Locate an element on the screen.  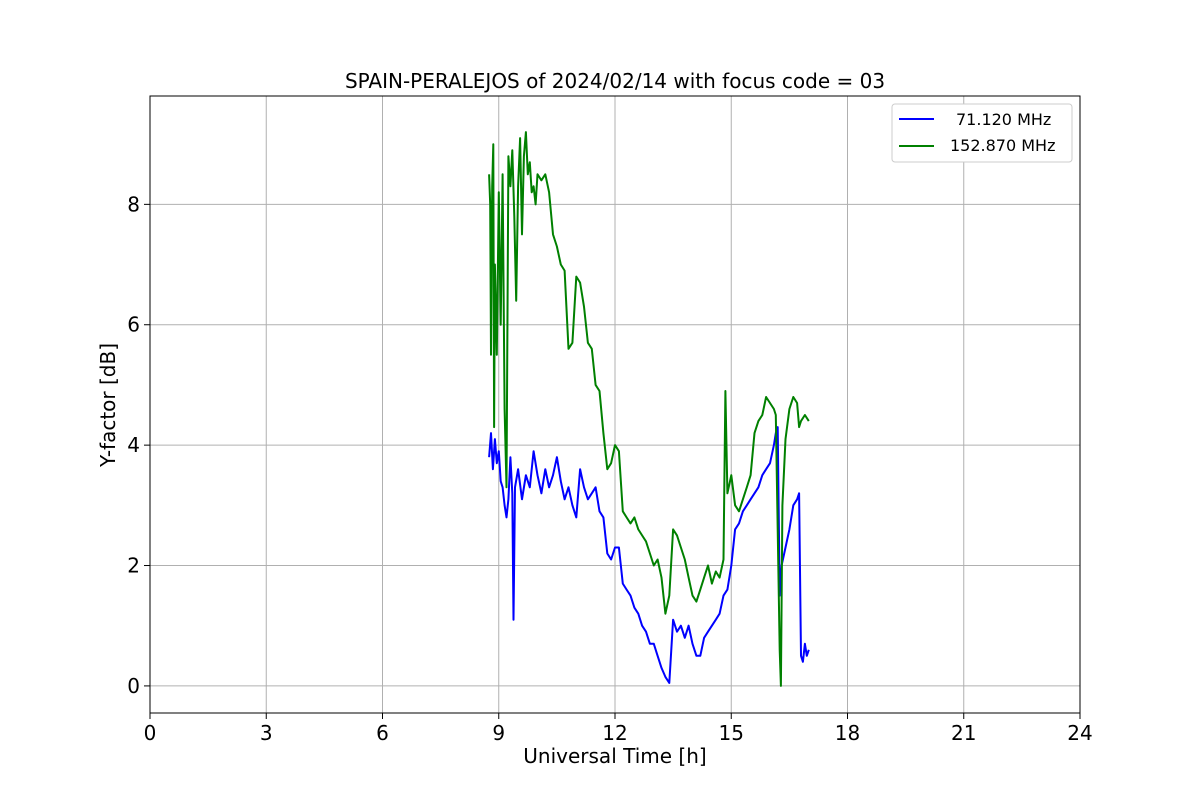
legend-label-71mhz: 71.120 MHz is located at coordinates (1003, 119).